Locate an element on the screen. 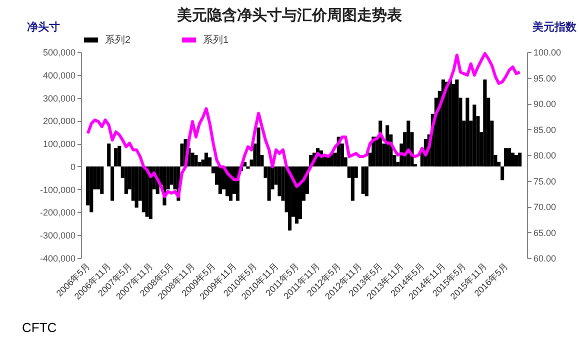  y-tick-label: 100,000 is located at coordinates (59, 144).